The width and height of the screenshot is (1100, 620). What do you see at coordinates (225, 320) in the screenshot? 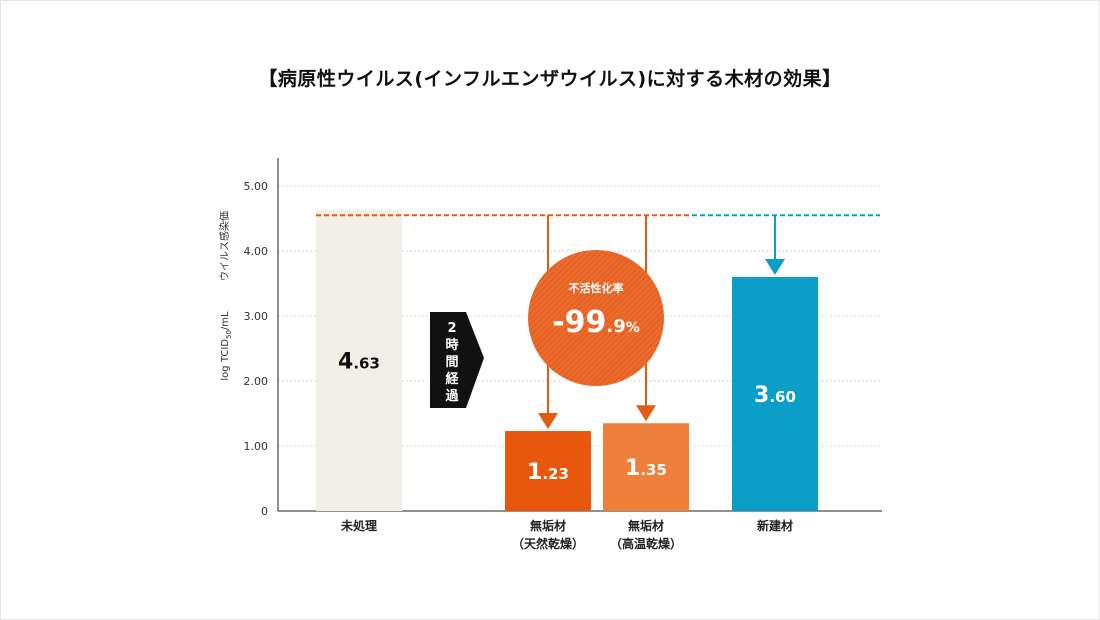
I see `y-axis-label-unit-end: /mL` at bounding box center [225, 320].